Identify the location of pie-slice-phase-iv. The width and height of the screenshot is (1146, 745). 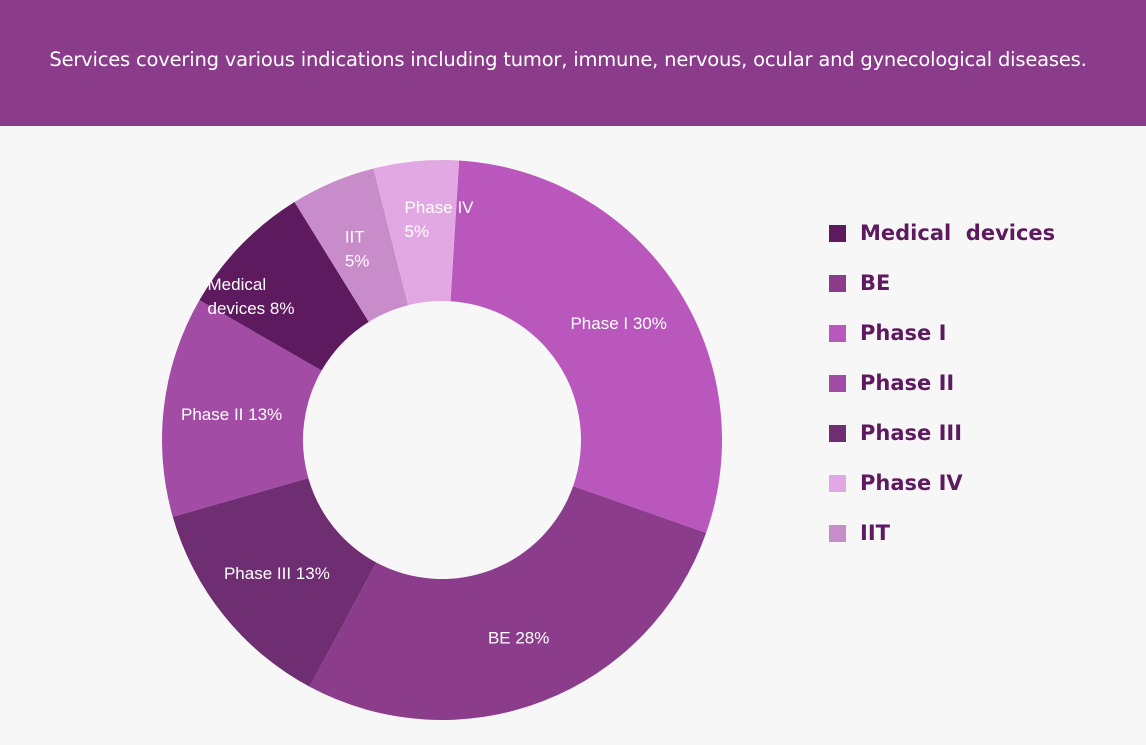
(416, 233).